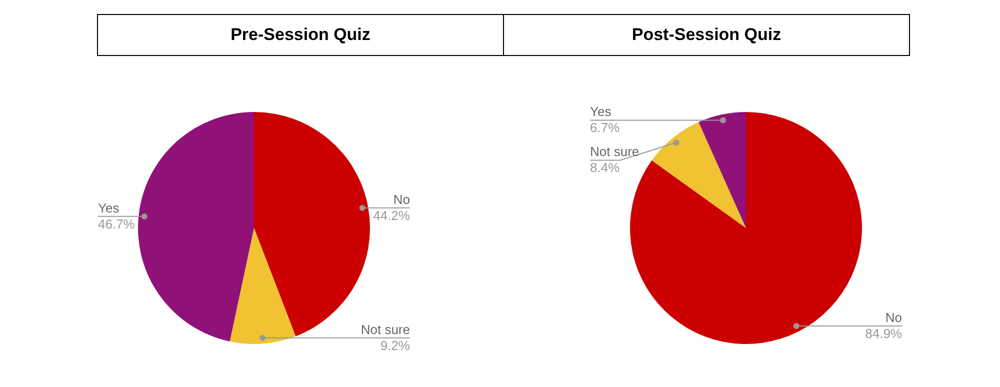 Image resolution: width=1000 pixels, height=387 pixels. I want to click on chart-title: Post-Session Quiz, so click(706, 35).